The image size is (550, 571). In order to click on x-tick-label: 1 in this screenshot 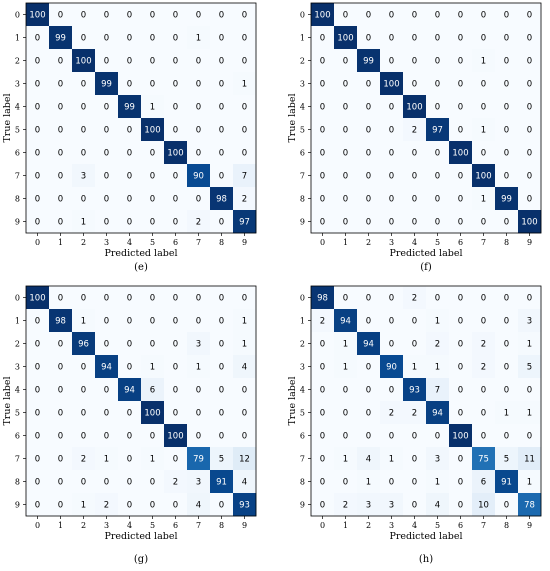, I will do `click(345, 242)`.